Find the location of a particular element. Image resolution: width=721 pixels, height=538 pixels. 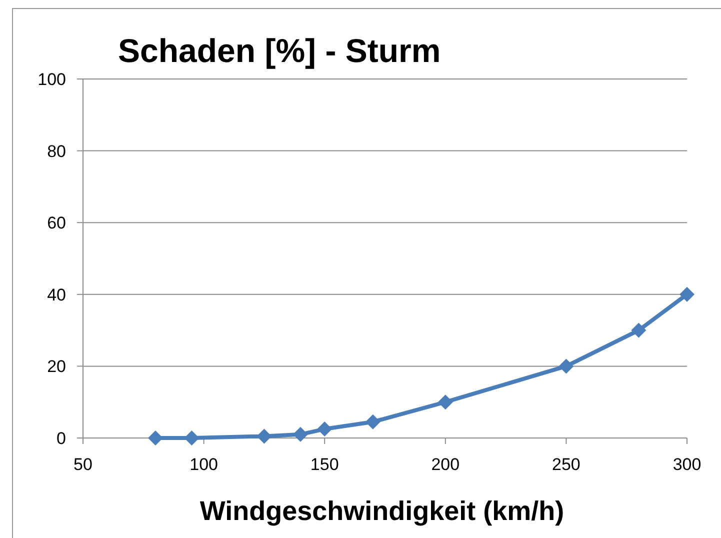

x-axis-title: Windgeschwindigkeit (km/h) is located at coordinates (382, 511).